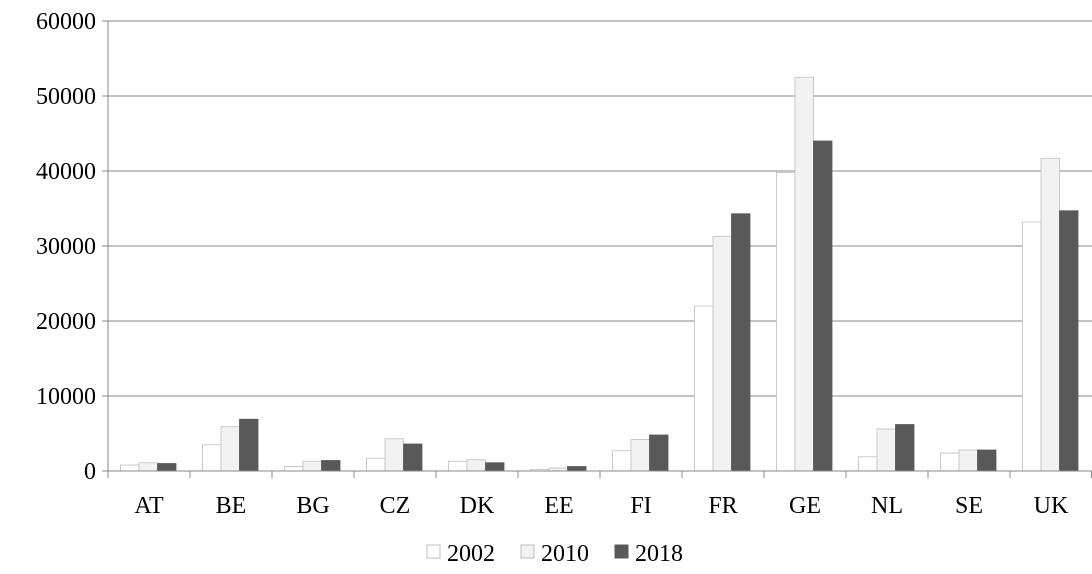 This screenshot has height=574, width=1092. I want to click on y-tick-label: 10000, so click(66, 397).